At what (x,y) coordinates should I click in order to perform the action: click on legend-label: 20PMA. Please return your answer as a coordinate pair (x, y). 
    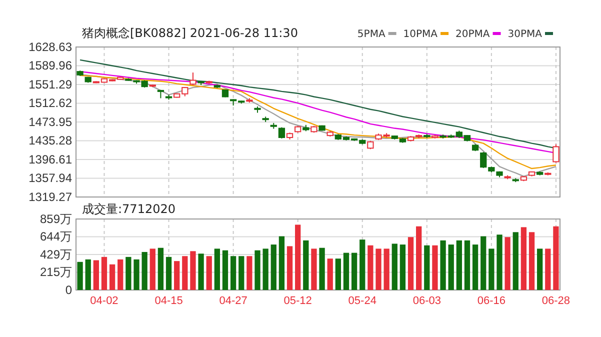
    Looking at the image, I should click on (473, 34).